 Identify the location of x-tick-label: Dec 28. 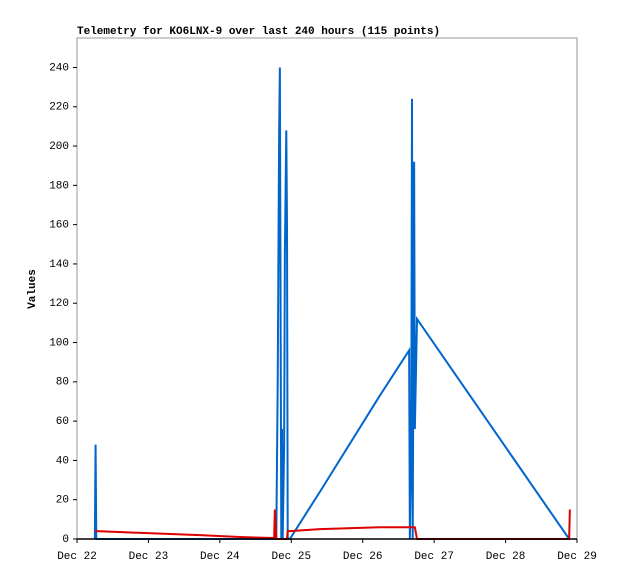
(506, 557).